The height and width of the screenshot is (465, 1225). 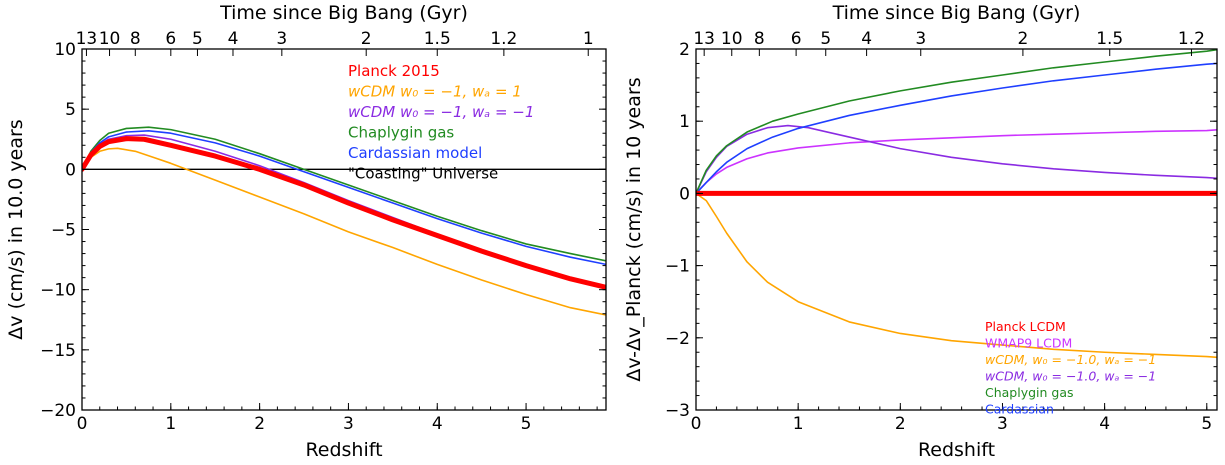 I want to click on legend-entry-wcdm_b: wCDM w₀ = −1, wₐ = −1, so click(x=441, y=112).